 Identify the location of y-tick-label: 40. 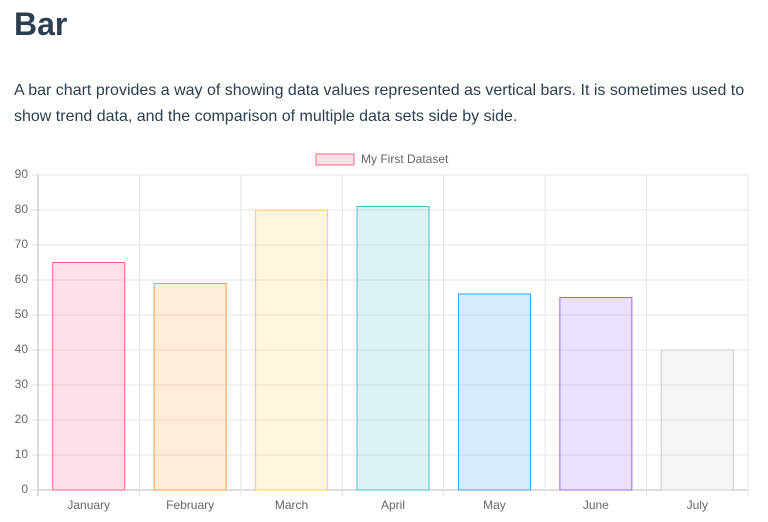
(22, 349).